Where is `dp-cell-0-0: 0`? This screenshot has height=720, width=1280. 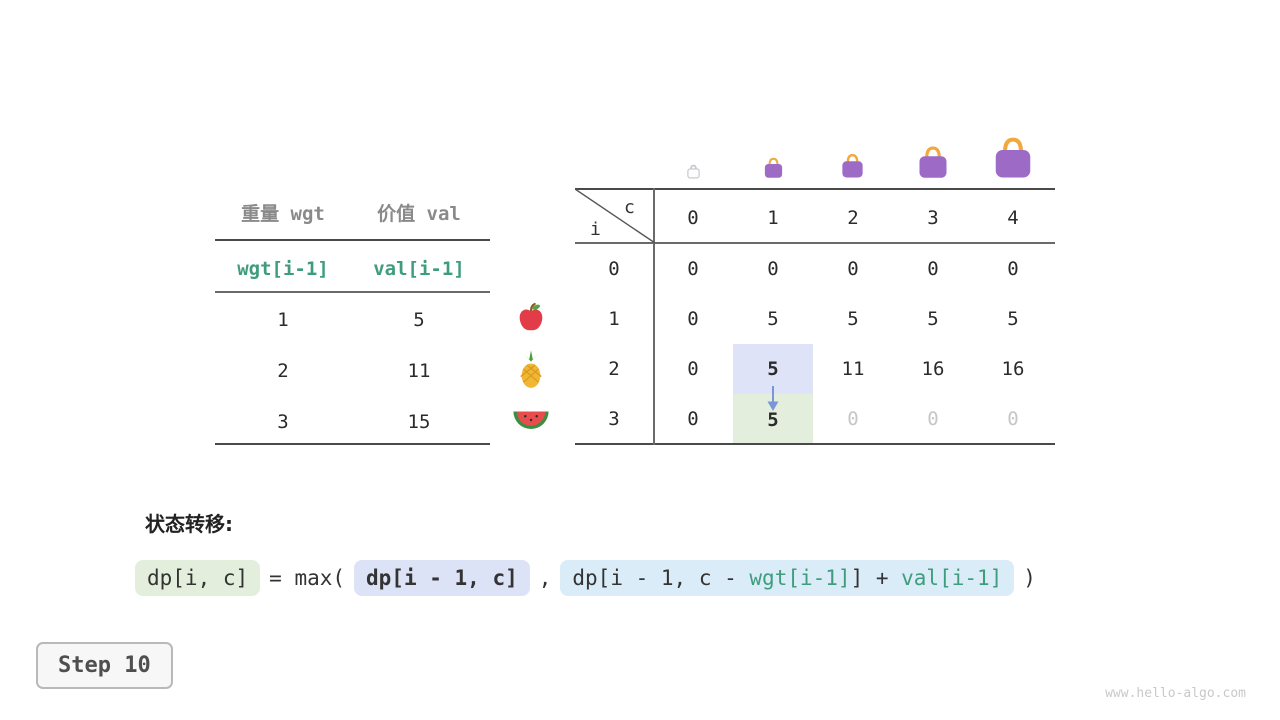
dp-cell-0-0: 0 is located at coordinates (693, 269).